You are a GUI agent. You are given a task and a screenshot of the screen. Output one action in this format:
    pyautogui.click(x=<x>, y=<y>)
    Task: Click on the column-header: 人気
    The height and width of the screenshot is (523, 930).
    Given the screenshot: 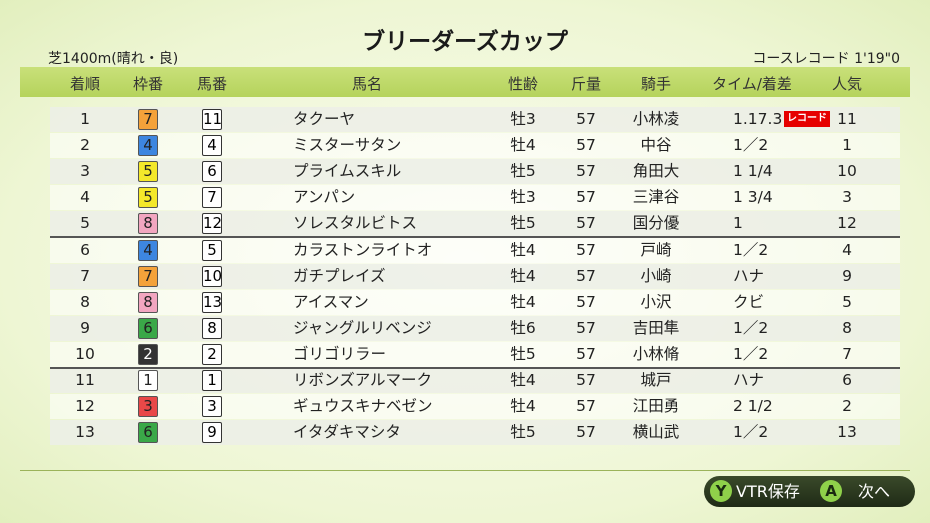 What is the action you would take?
    pyautogui.click(x=847, y=84)
    